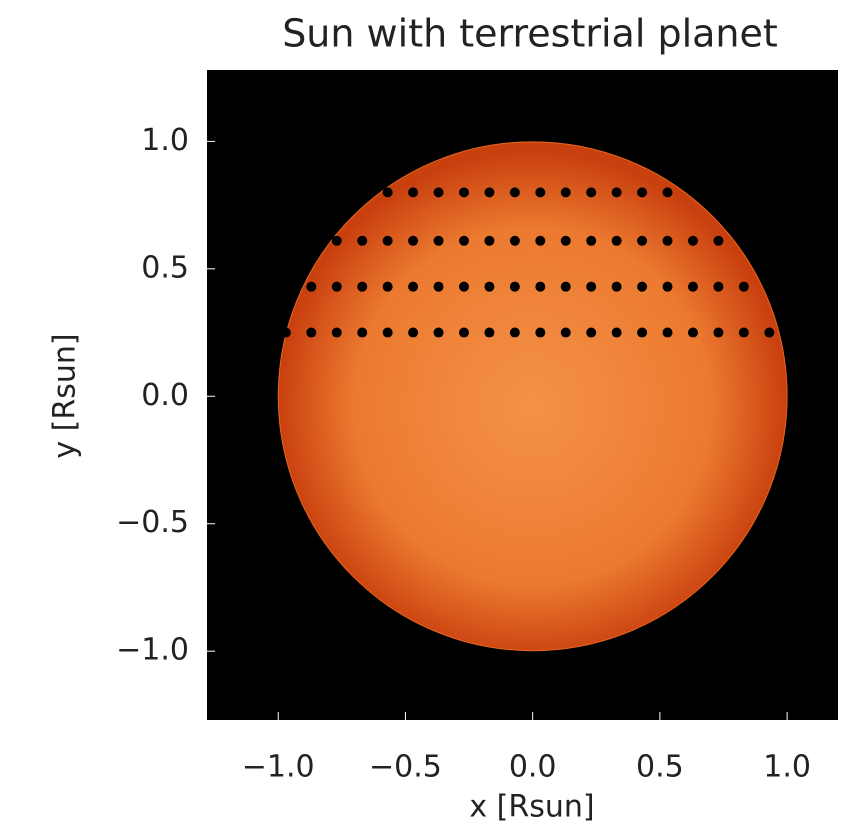 The width and height of the screenshot is (863, 833). What do you see at coordinates (65, 395) in the screenshot?
I see `y-axis-label: y [Rsun]` at bounding box center [65, 395].